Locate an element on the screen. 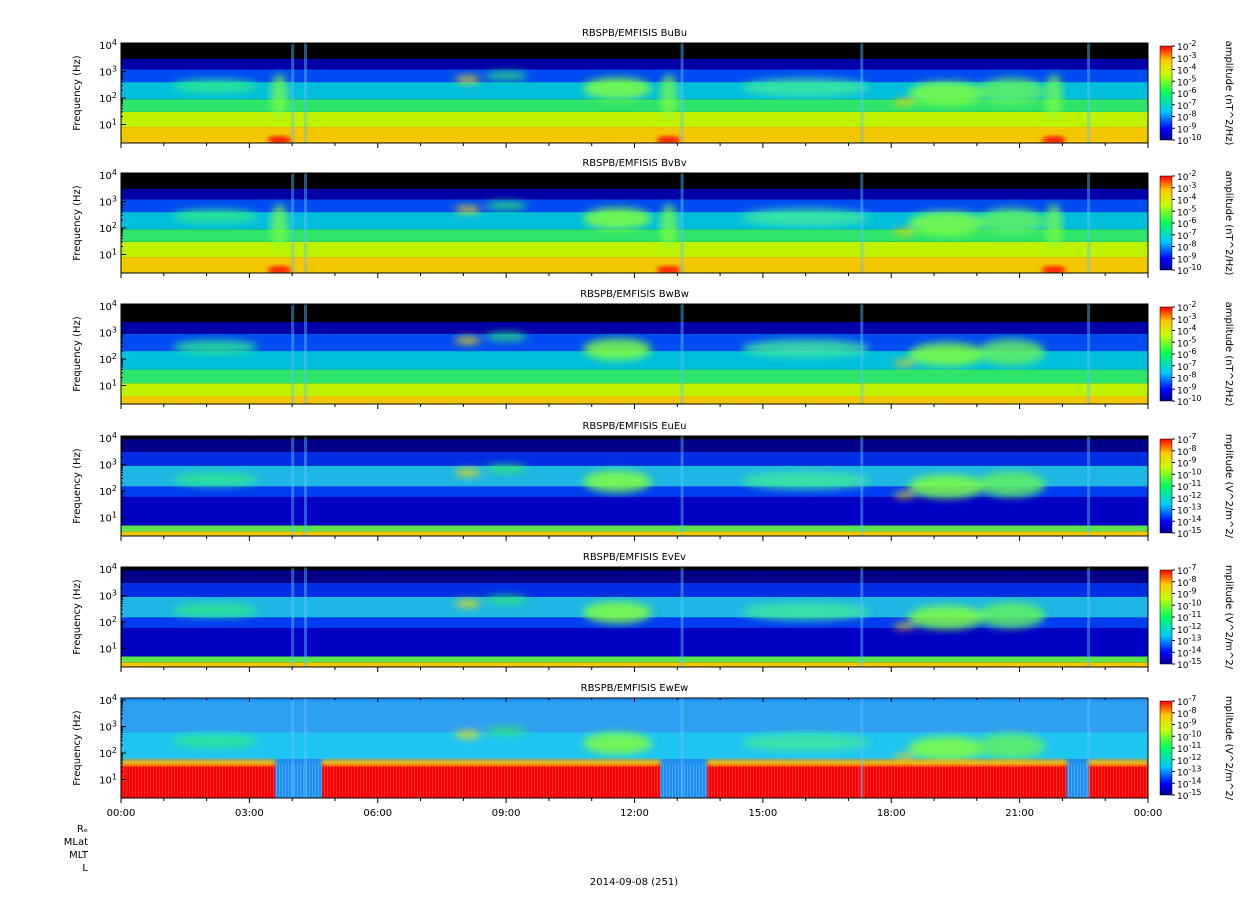  panel-title: RBSPB/EMFISIS BvBv is located at coordinates (634, 163).